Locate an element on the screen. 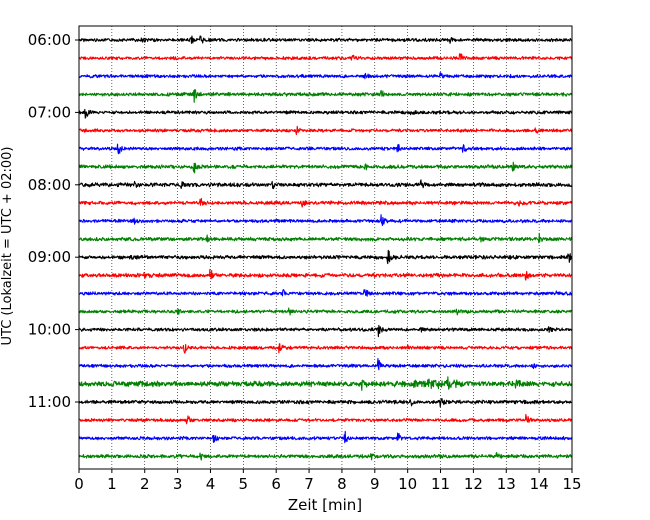 This screenshot has width=650, height=520. x-tick-label: 7 is located at coordinates (309, 484).